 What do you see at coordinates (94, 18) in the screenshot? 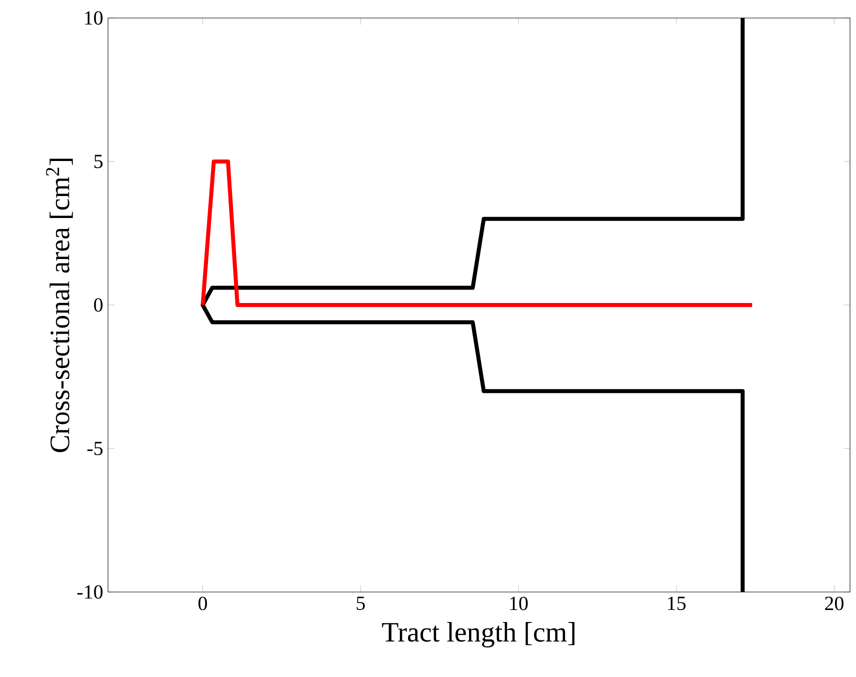
I see `y-tick-label: 10` at bounding box center [94, 18].